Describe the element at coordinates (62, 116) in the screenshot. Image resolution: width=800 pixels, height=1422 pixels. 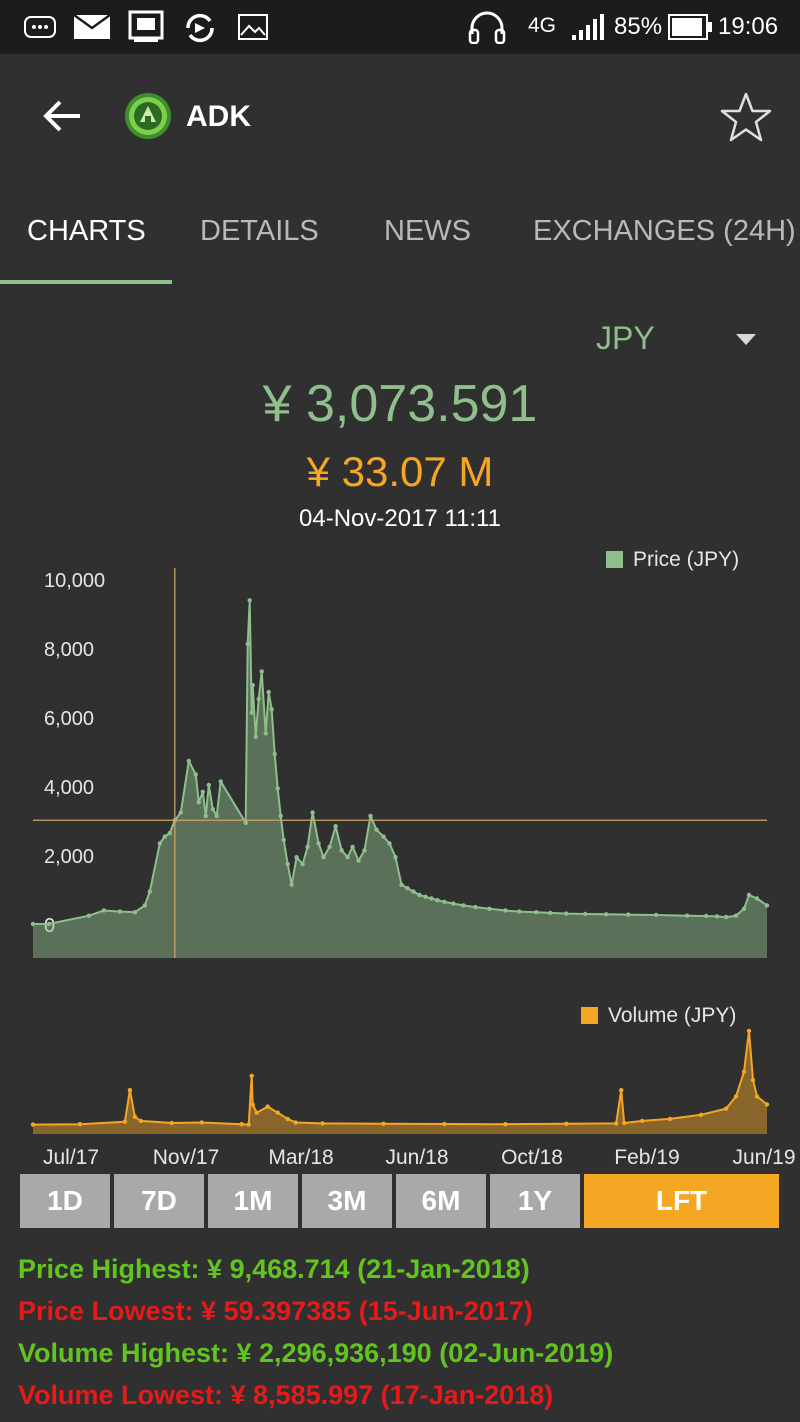
I see `arrow-left-icon` at that location.